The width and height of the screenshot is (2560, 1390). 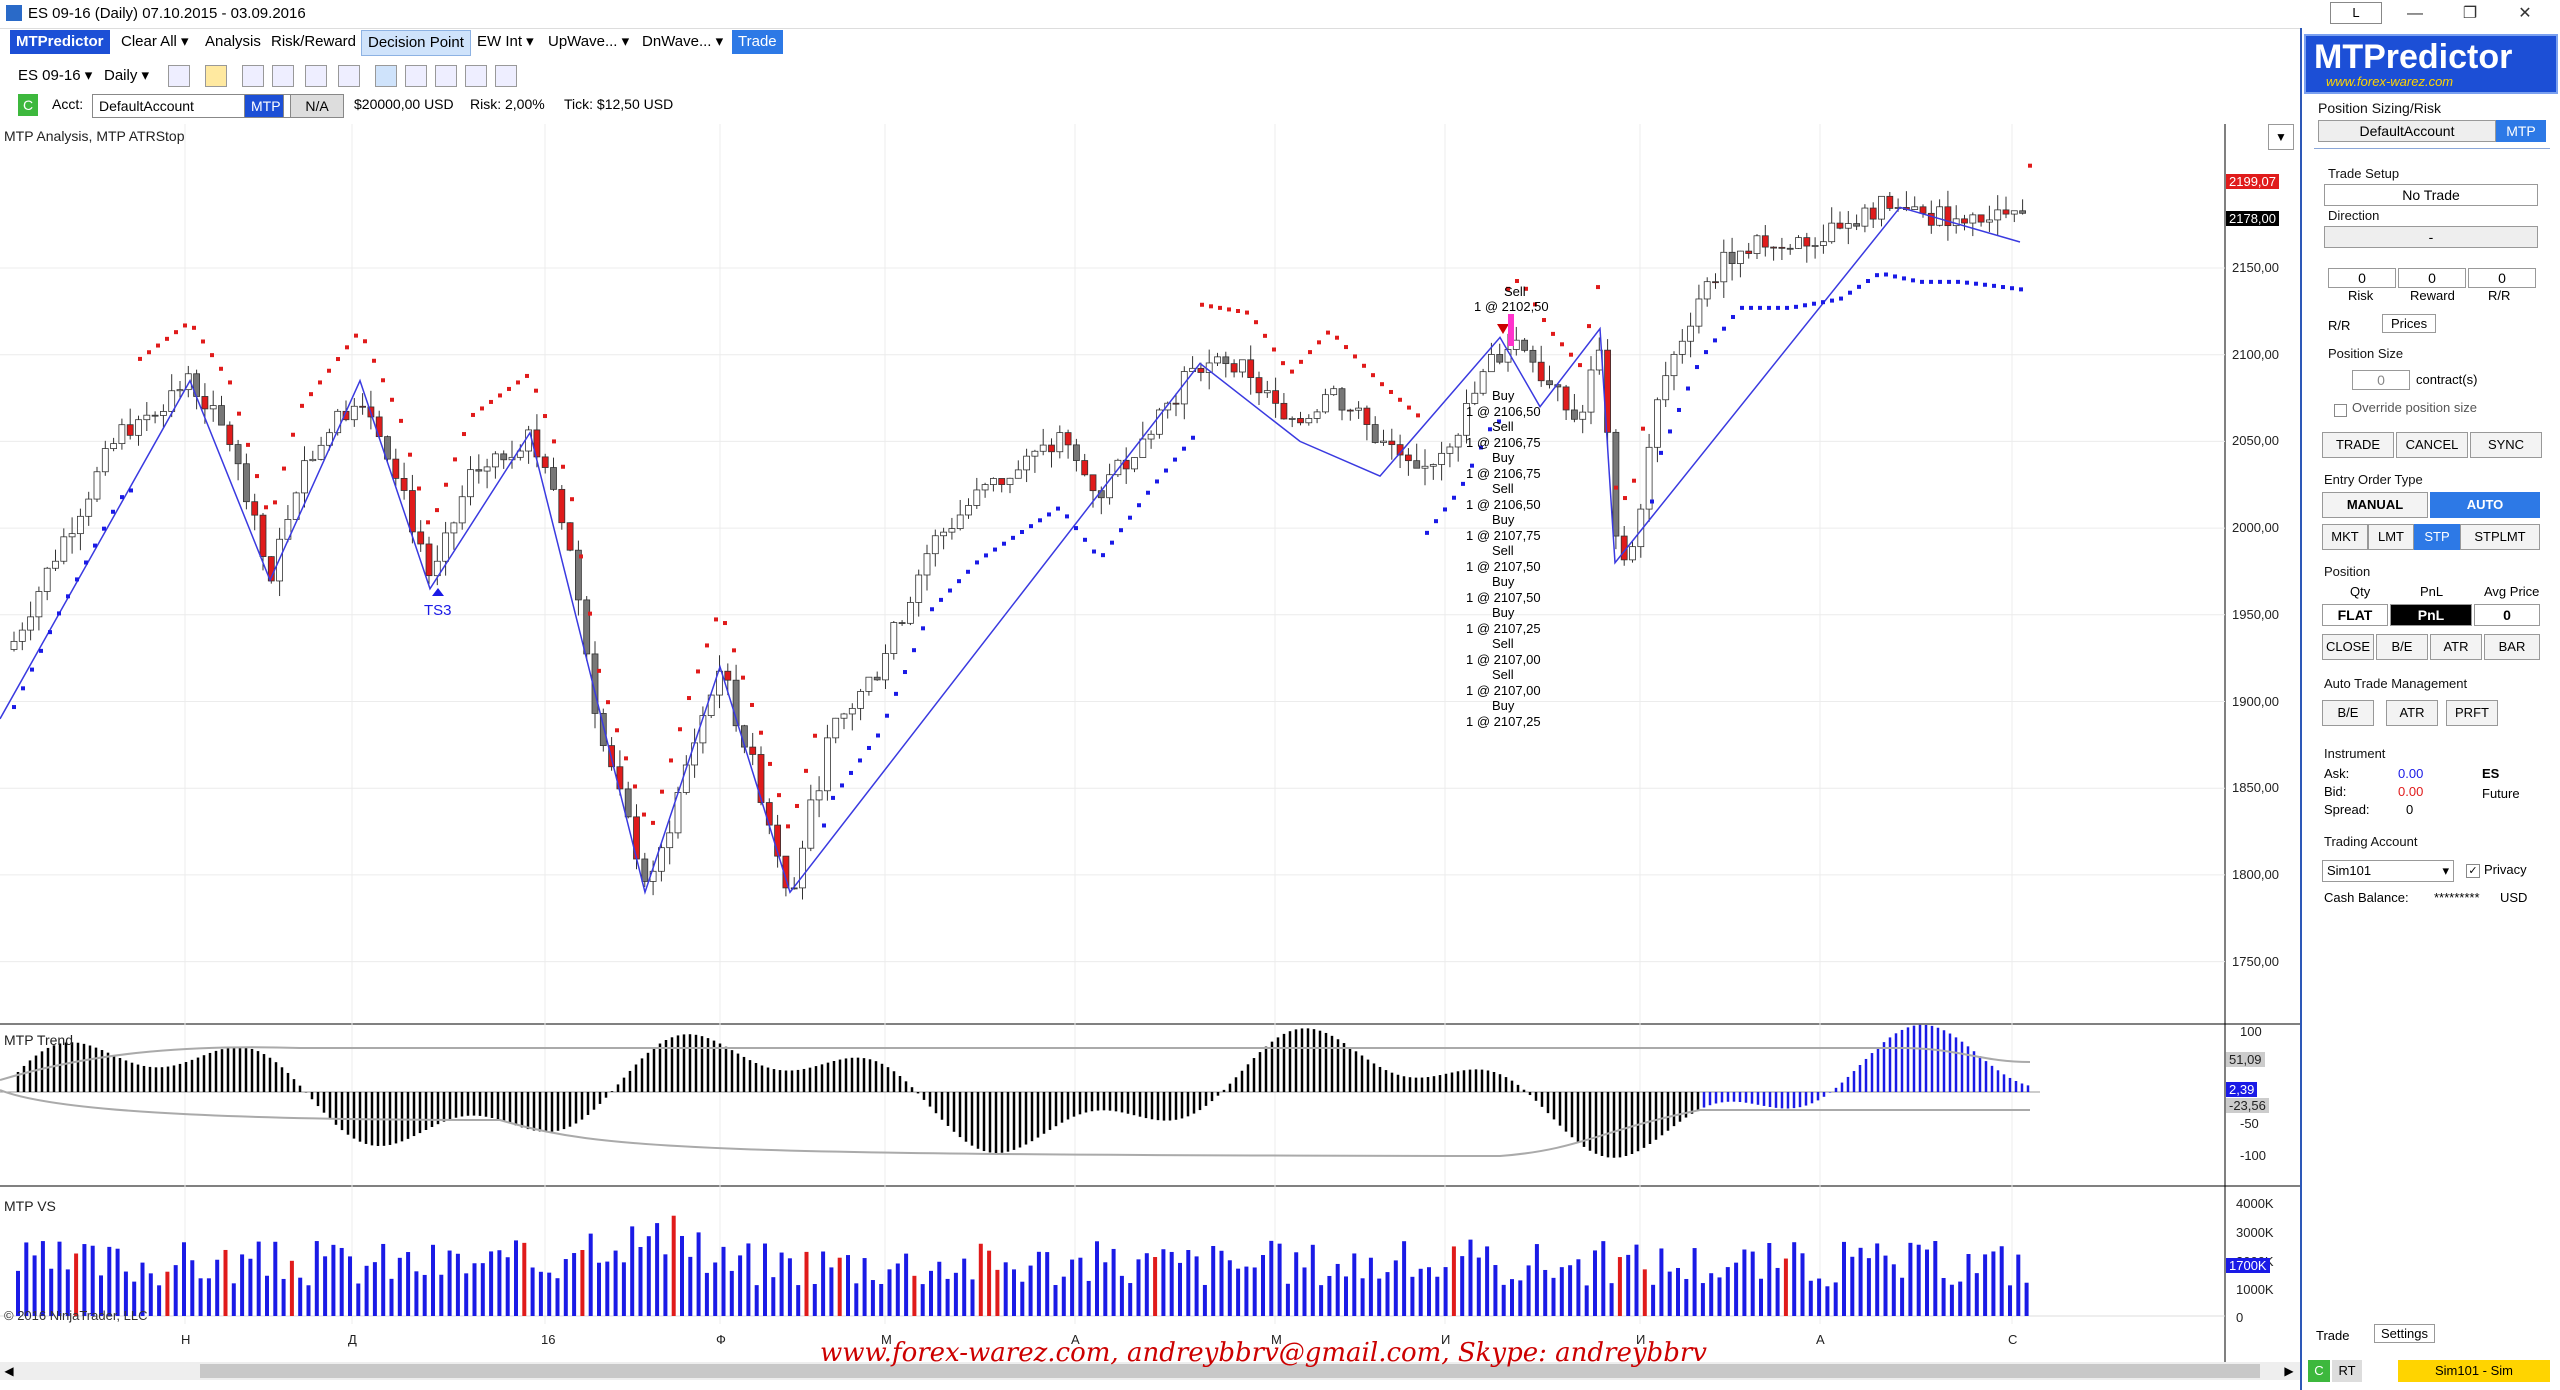 What do you see at coordinates (55, 75) in the screenshot?
I see `instrument-selector: ES 09-16 ▾` at bounding box center [55, 75].